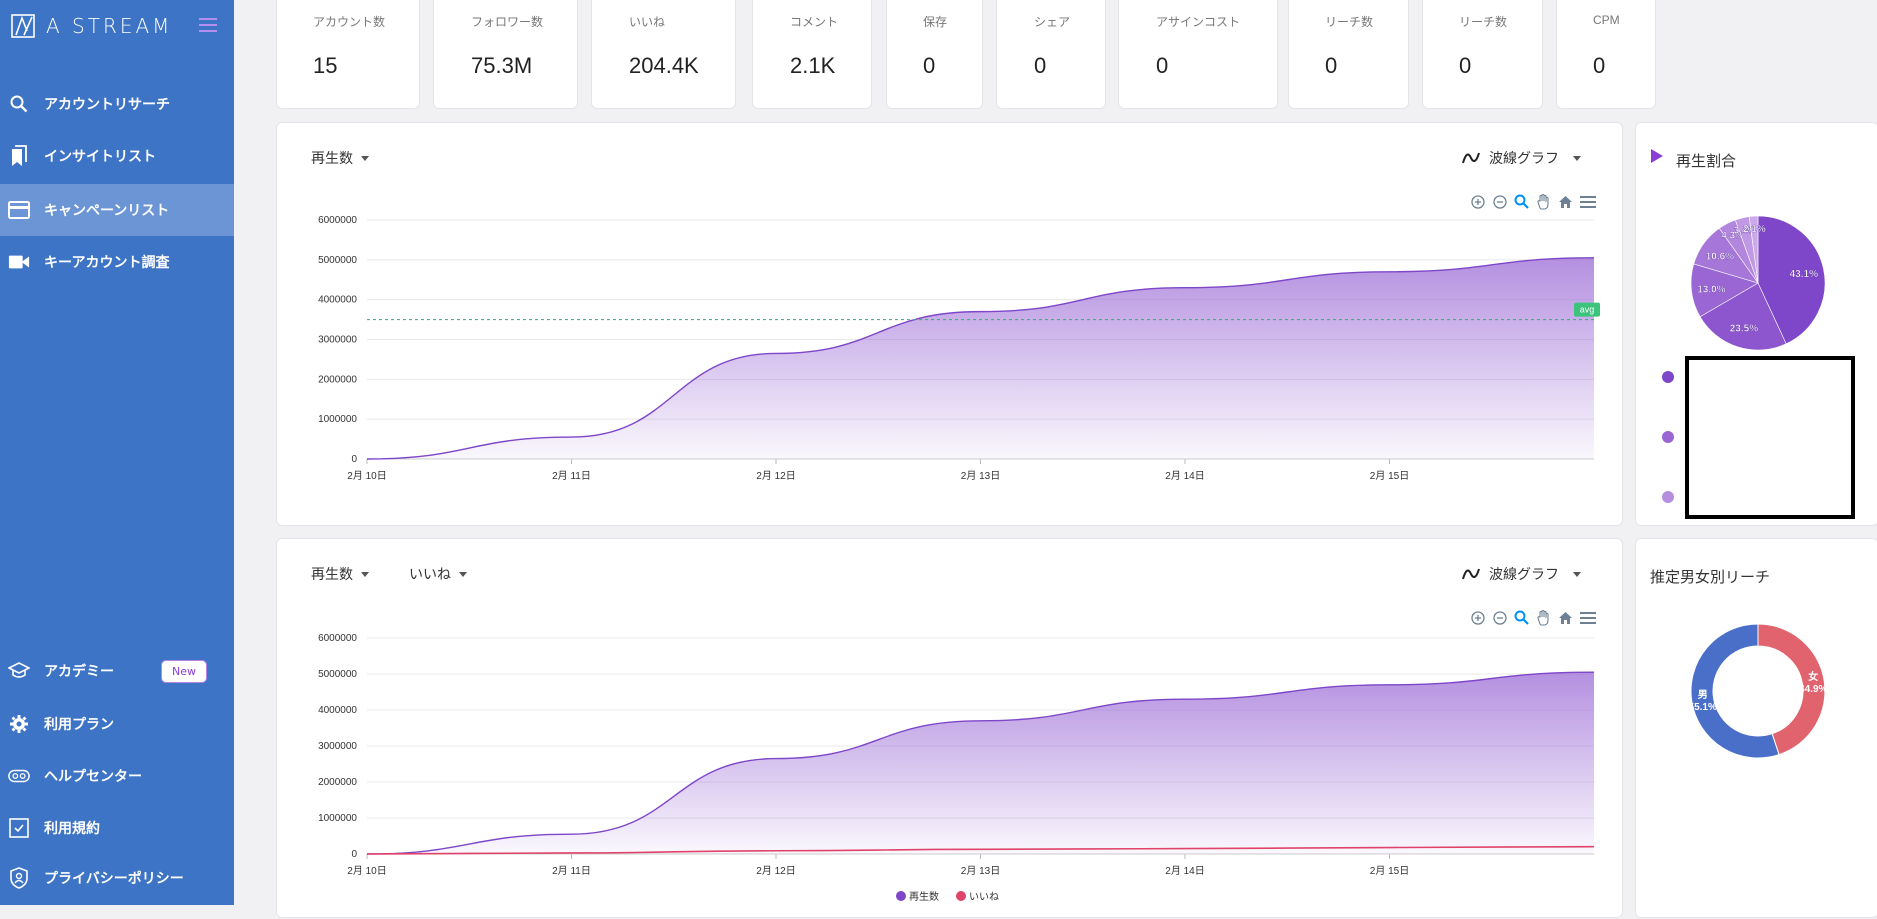 This screenshot has height=919, width=1877. What do you see at coordinates (340, 574) in the screenshot?
I see `metric-dropdown-1: 再生数` at bounding box center [340, 574].